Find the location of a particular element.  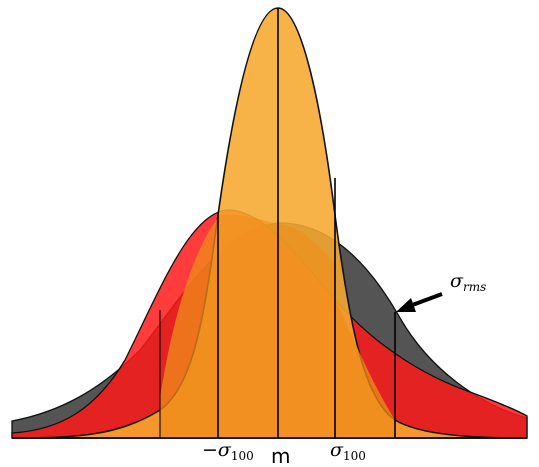

orange-overlap-shade-right is located at coordinates (365, 369).